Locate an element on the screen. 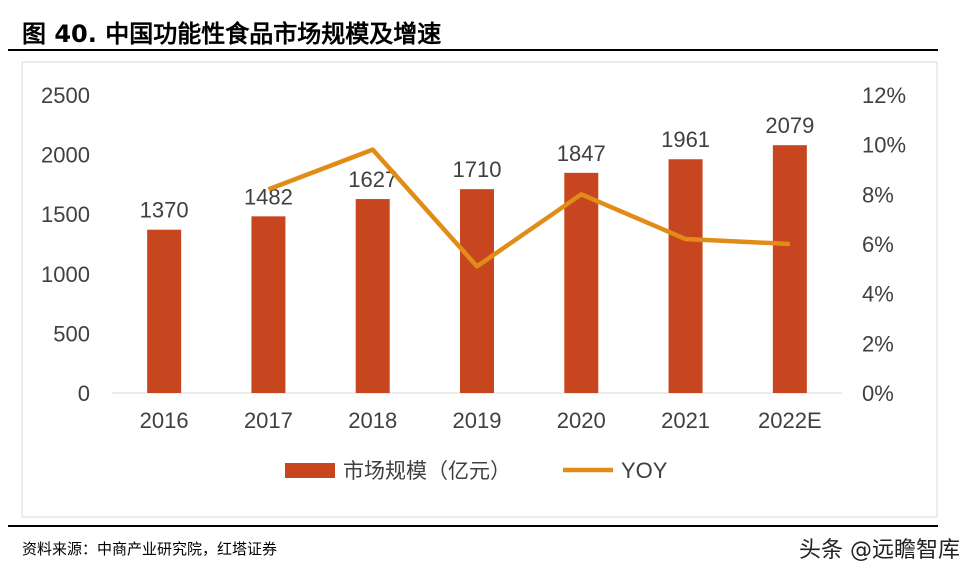 The height and width of the screenshot is (569, 976). legend-bar-swatch is located at coordinates (310, 470).